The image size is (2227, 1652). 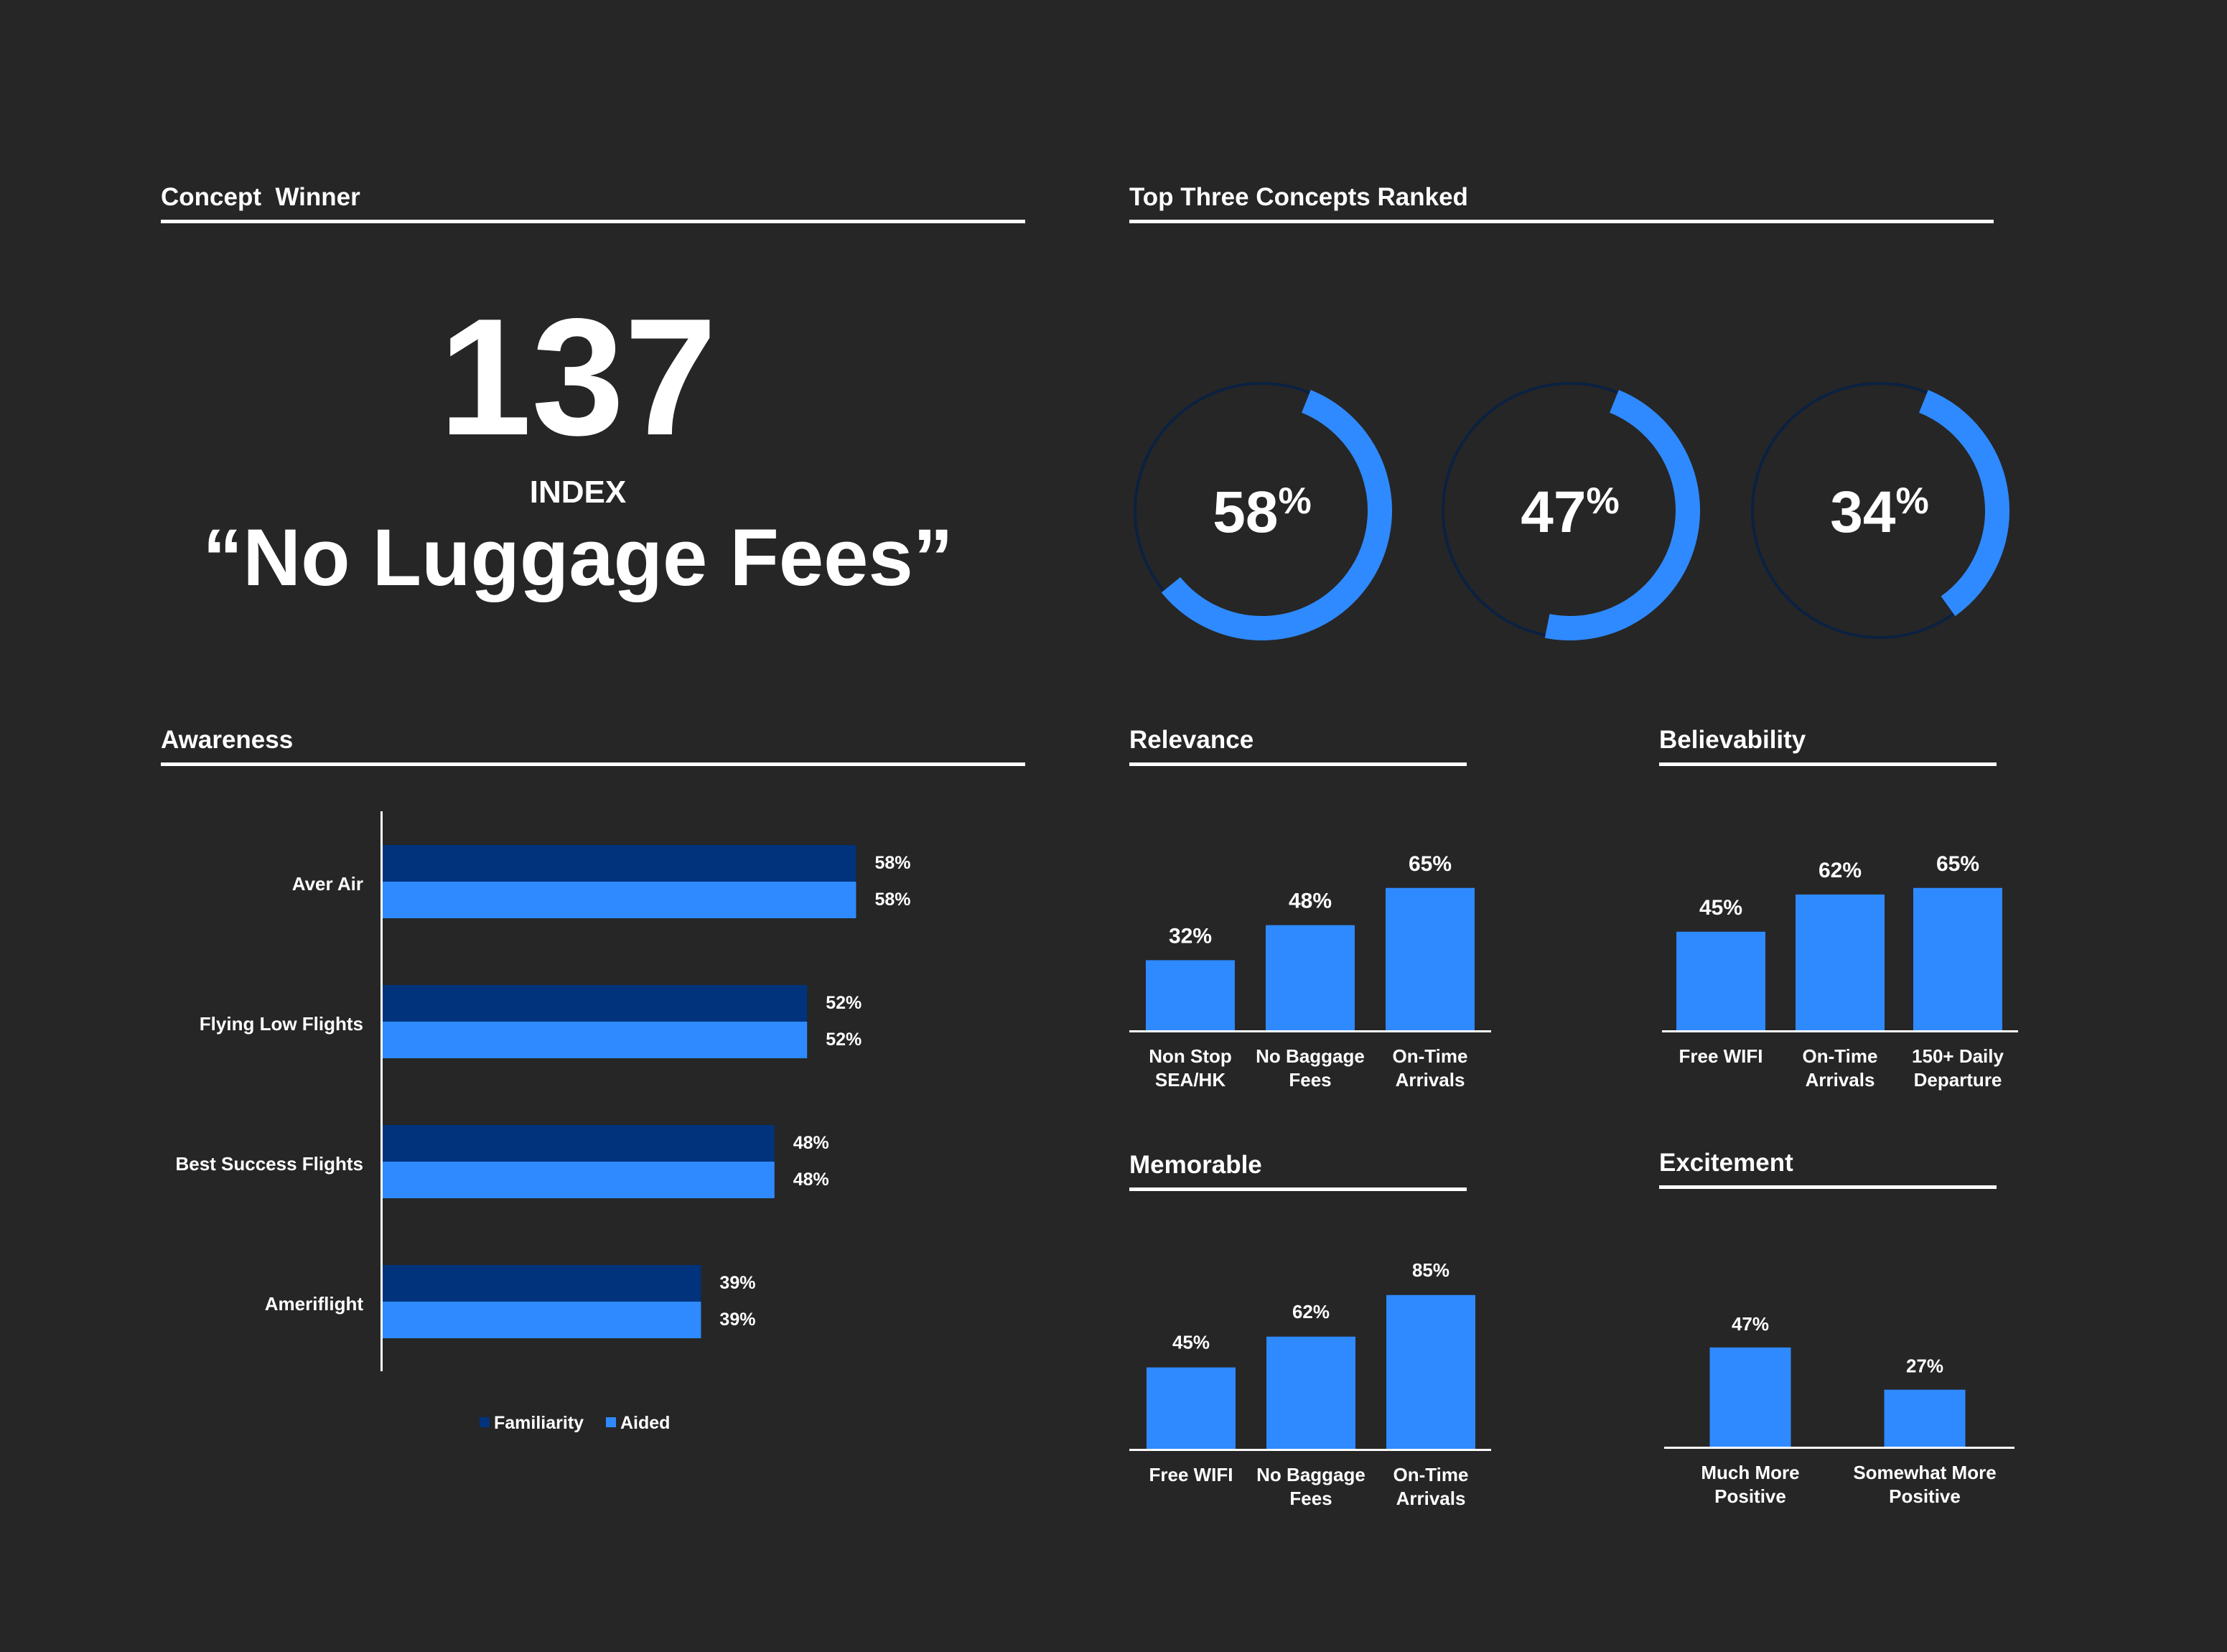 I want to click on memorable-divider, so click(x=1298, y=1189).